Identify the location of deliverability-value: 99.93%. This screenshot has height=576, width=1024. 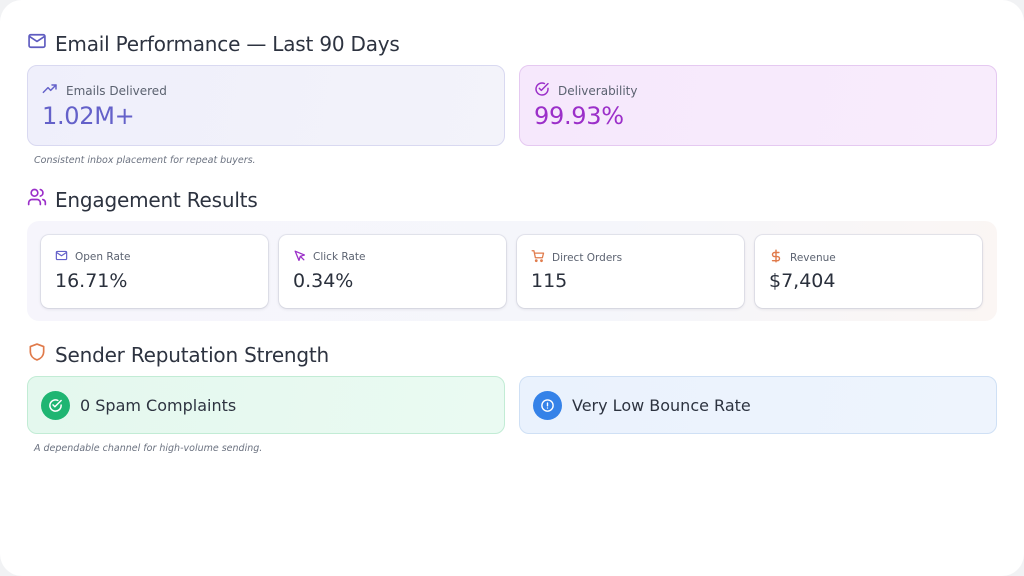
(579, 116).